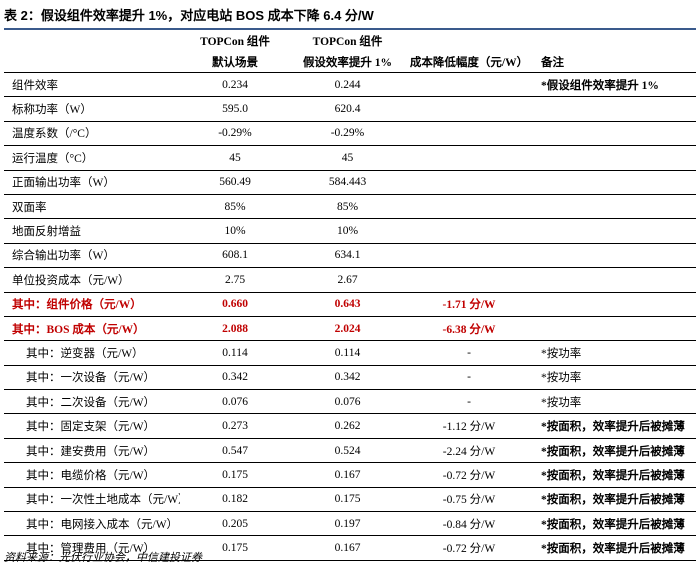 The height and width of the screenshot is (569, 700). Describe the element at coordinates (92, 475) in the screenshot. I see `row-label: 其中：电缆价格（元/W）` at that location.